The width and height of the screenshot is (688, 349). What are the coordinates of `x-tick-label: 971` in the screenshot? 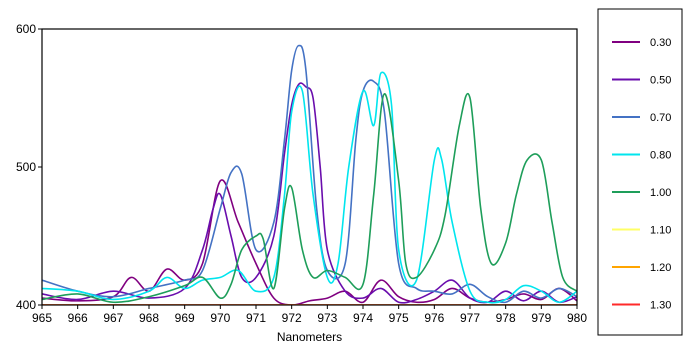 It's located at (256, 318).